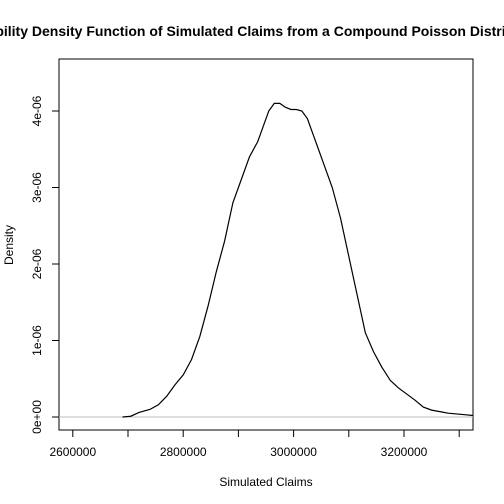  Describe the element at coordinates (37, 263) in the screenshot. I see `y-tick-label: 2e-06` at that location.